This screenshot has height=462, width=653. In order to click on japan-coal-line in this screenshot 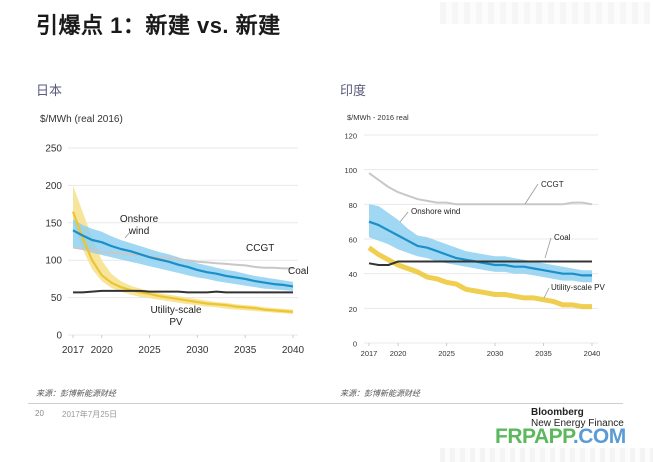, I will do `click(183, 291)`.